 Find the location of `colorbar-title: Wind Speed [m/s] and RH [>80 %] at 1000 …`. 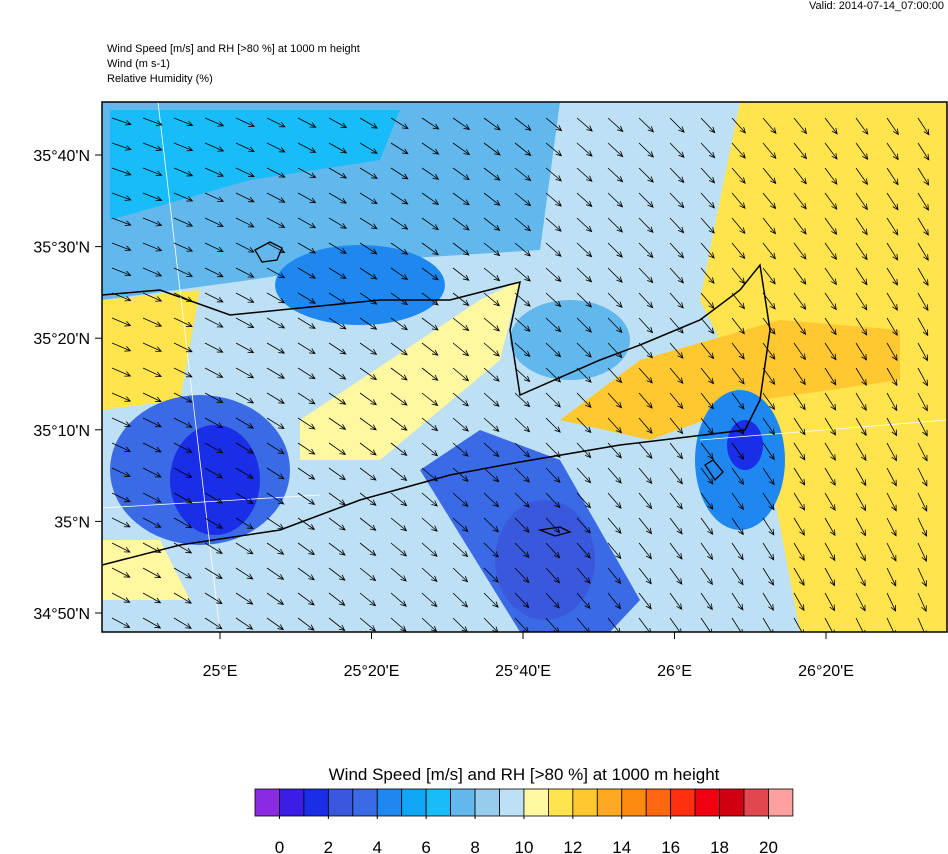

colorbar-title: Wind Speed [m/s] and RH [>80 %] at 1000 … is located at coordinates (524, 774).